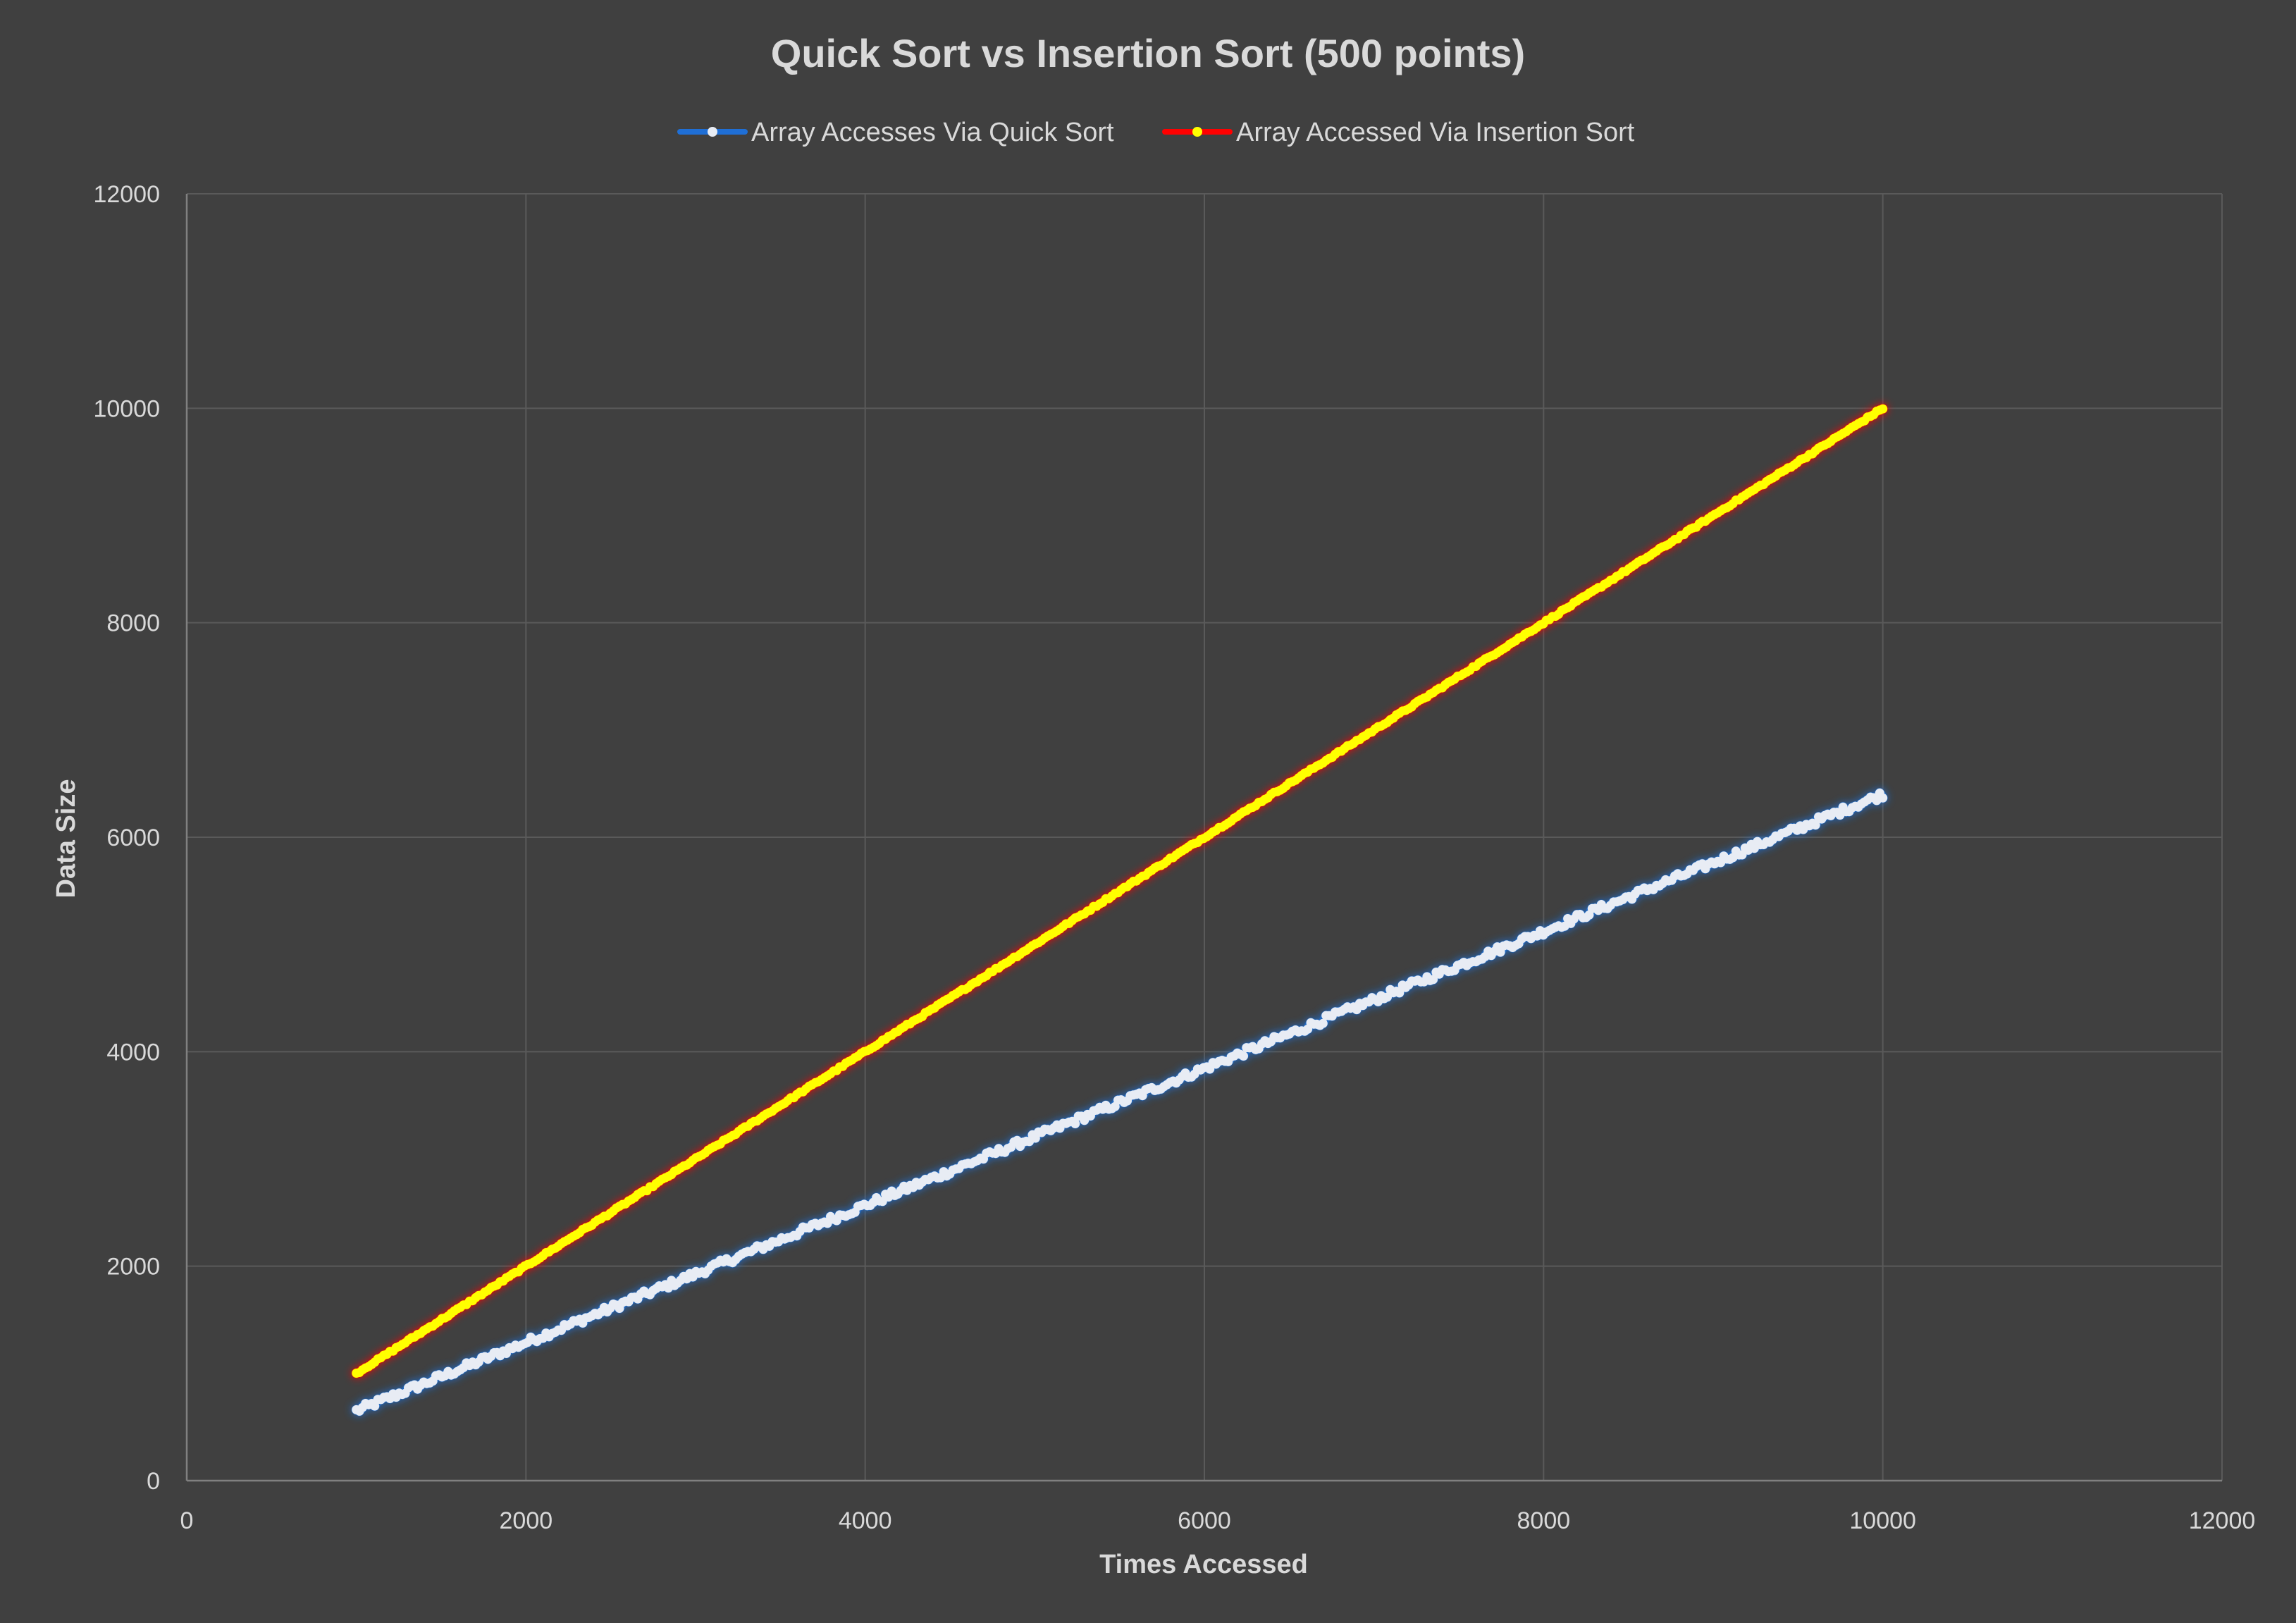 The height and width of the screenshot is (1623, 2296). Describe the element at coordinates (712, 132) in the screenshot. I see `legend-marker-quick-sort` at that location.